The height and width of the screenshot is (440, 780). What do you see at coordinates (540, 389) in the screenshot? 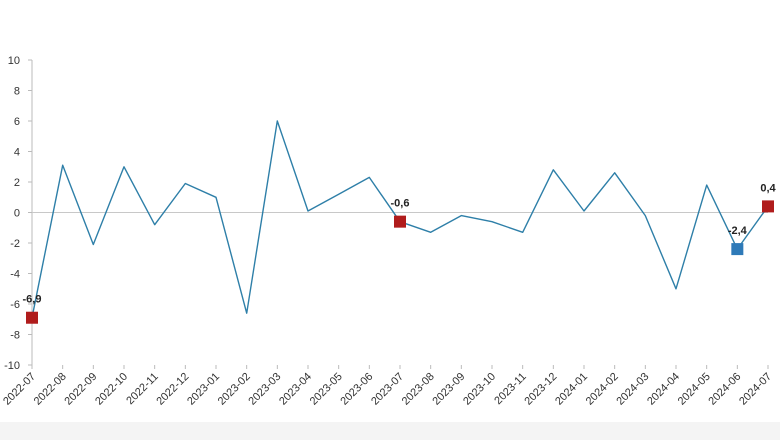
I see `x-tick-label: 2023-12` at bounding box center [540, 389].